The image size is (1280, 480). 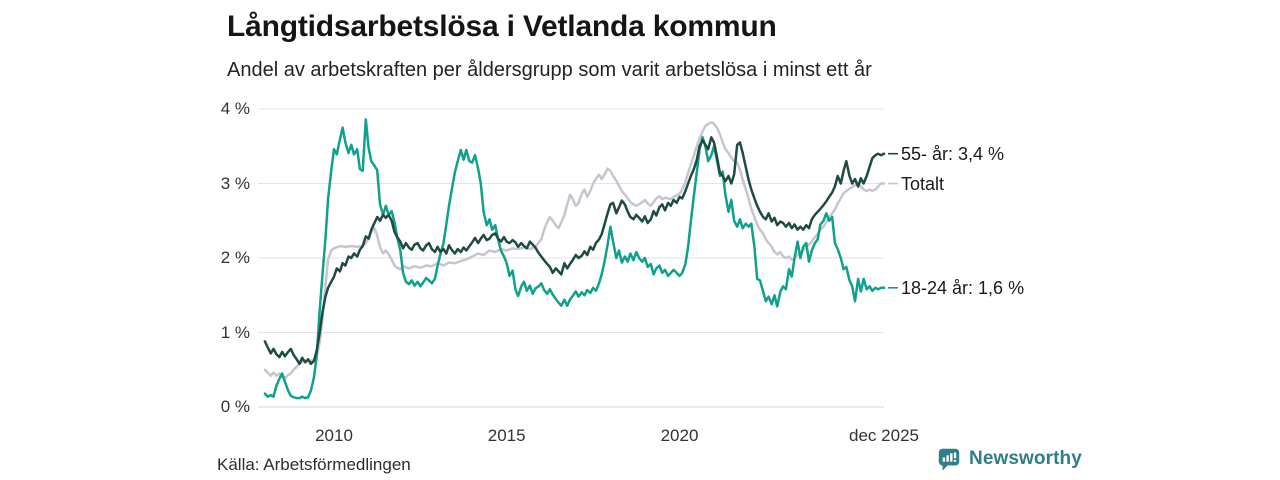 What do you see at coordinates (235, 332) in the screenshot?
I see `y-tick-label: 1 %` at bounding box center [235, 332].